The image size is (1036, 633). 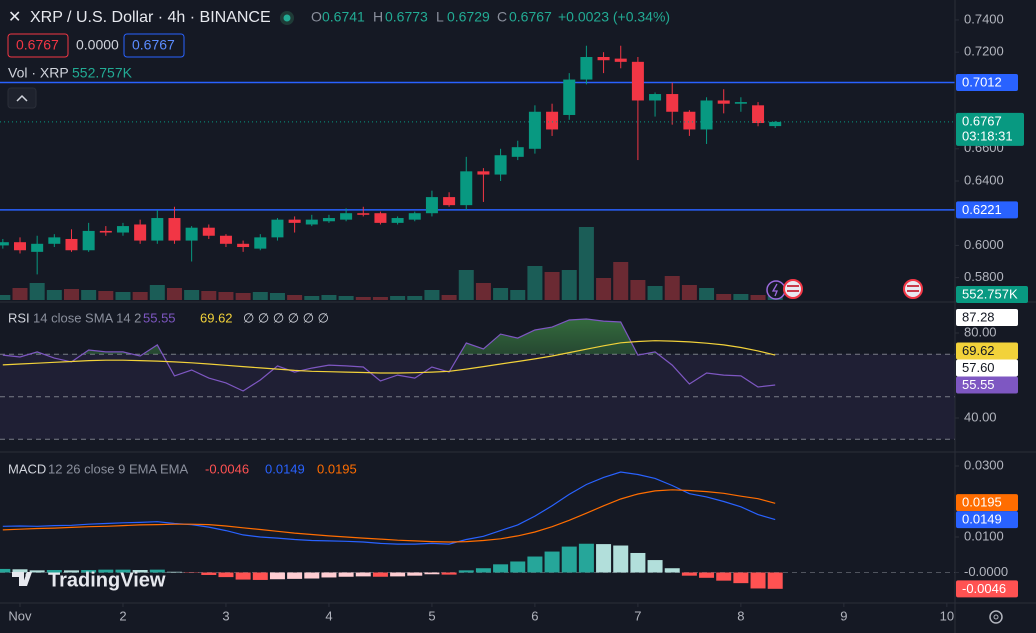 What do you see at coordinates (14, 17) in the screenshot?
I see `close-icon: ✕` at bounding box center [14, 17].